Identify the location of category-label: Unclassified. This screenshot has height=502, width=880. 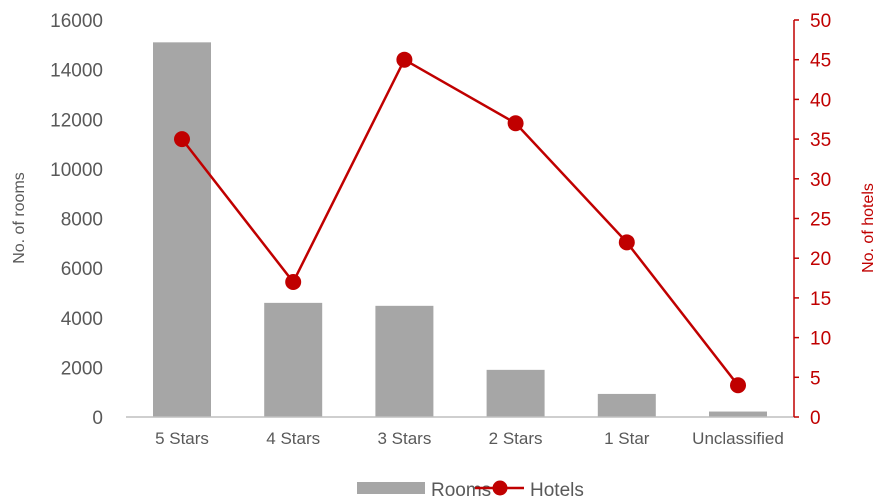
(738, 438).